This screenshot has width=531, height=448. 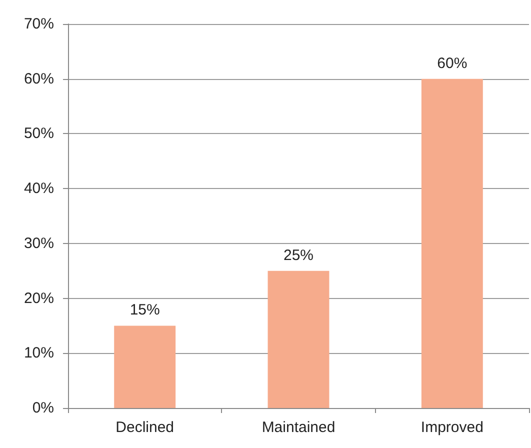 What do you see at coordinates (39, 243) in the screenshot?
I see `y-tick-label: 30%` at bounding box center [39, 243].